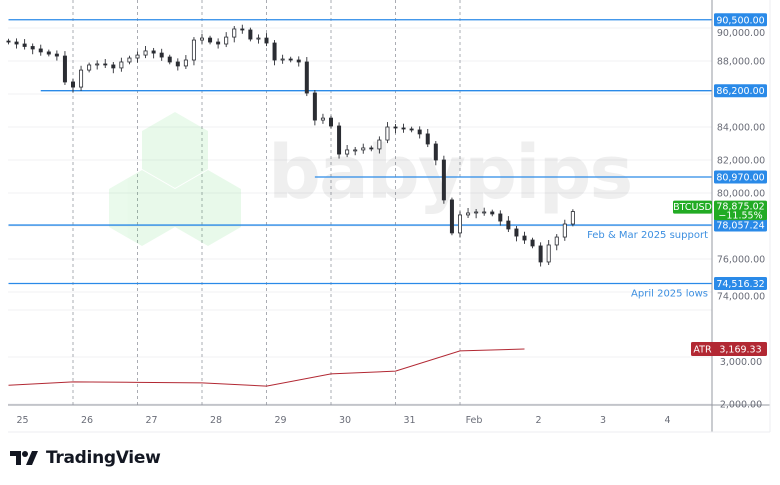 The height and width of the screenshot is (485, 780). Describe the element at coordinates (702, 350) in the screenshot. I see `atr-name: ATR` at that location.